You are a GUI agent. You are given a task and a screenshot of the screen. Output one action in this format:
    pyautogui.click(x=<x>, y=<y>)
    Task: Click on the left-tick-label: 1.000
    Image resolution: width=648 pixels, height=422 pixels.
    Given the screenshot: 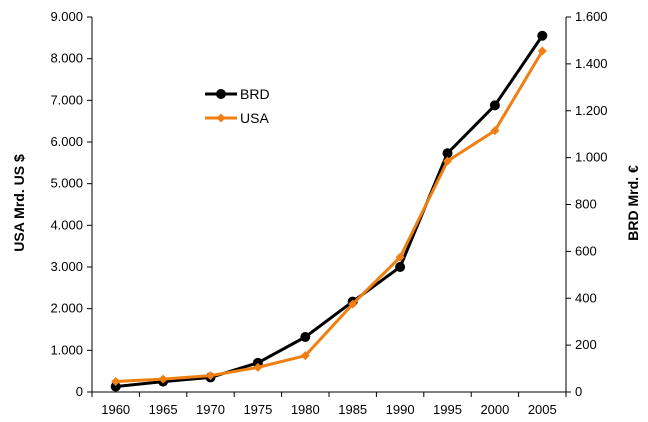 What is the action you would take?
    pyautogui.click(x=66, y=349)
    